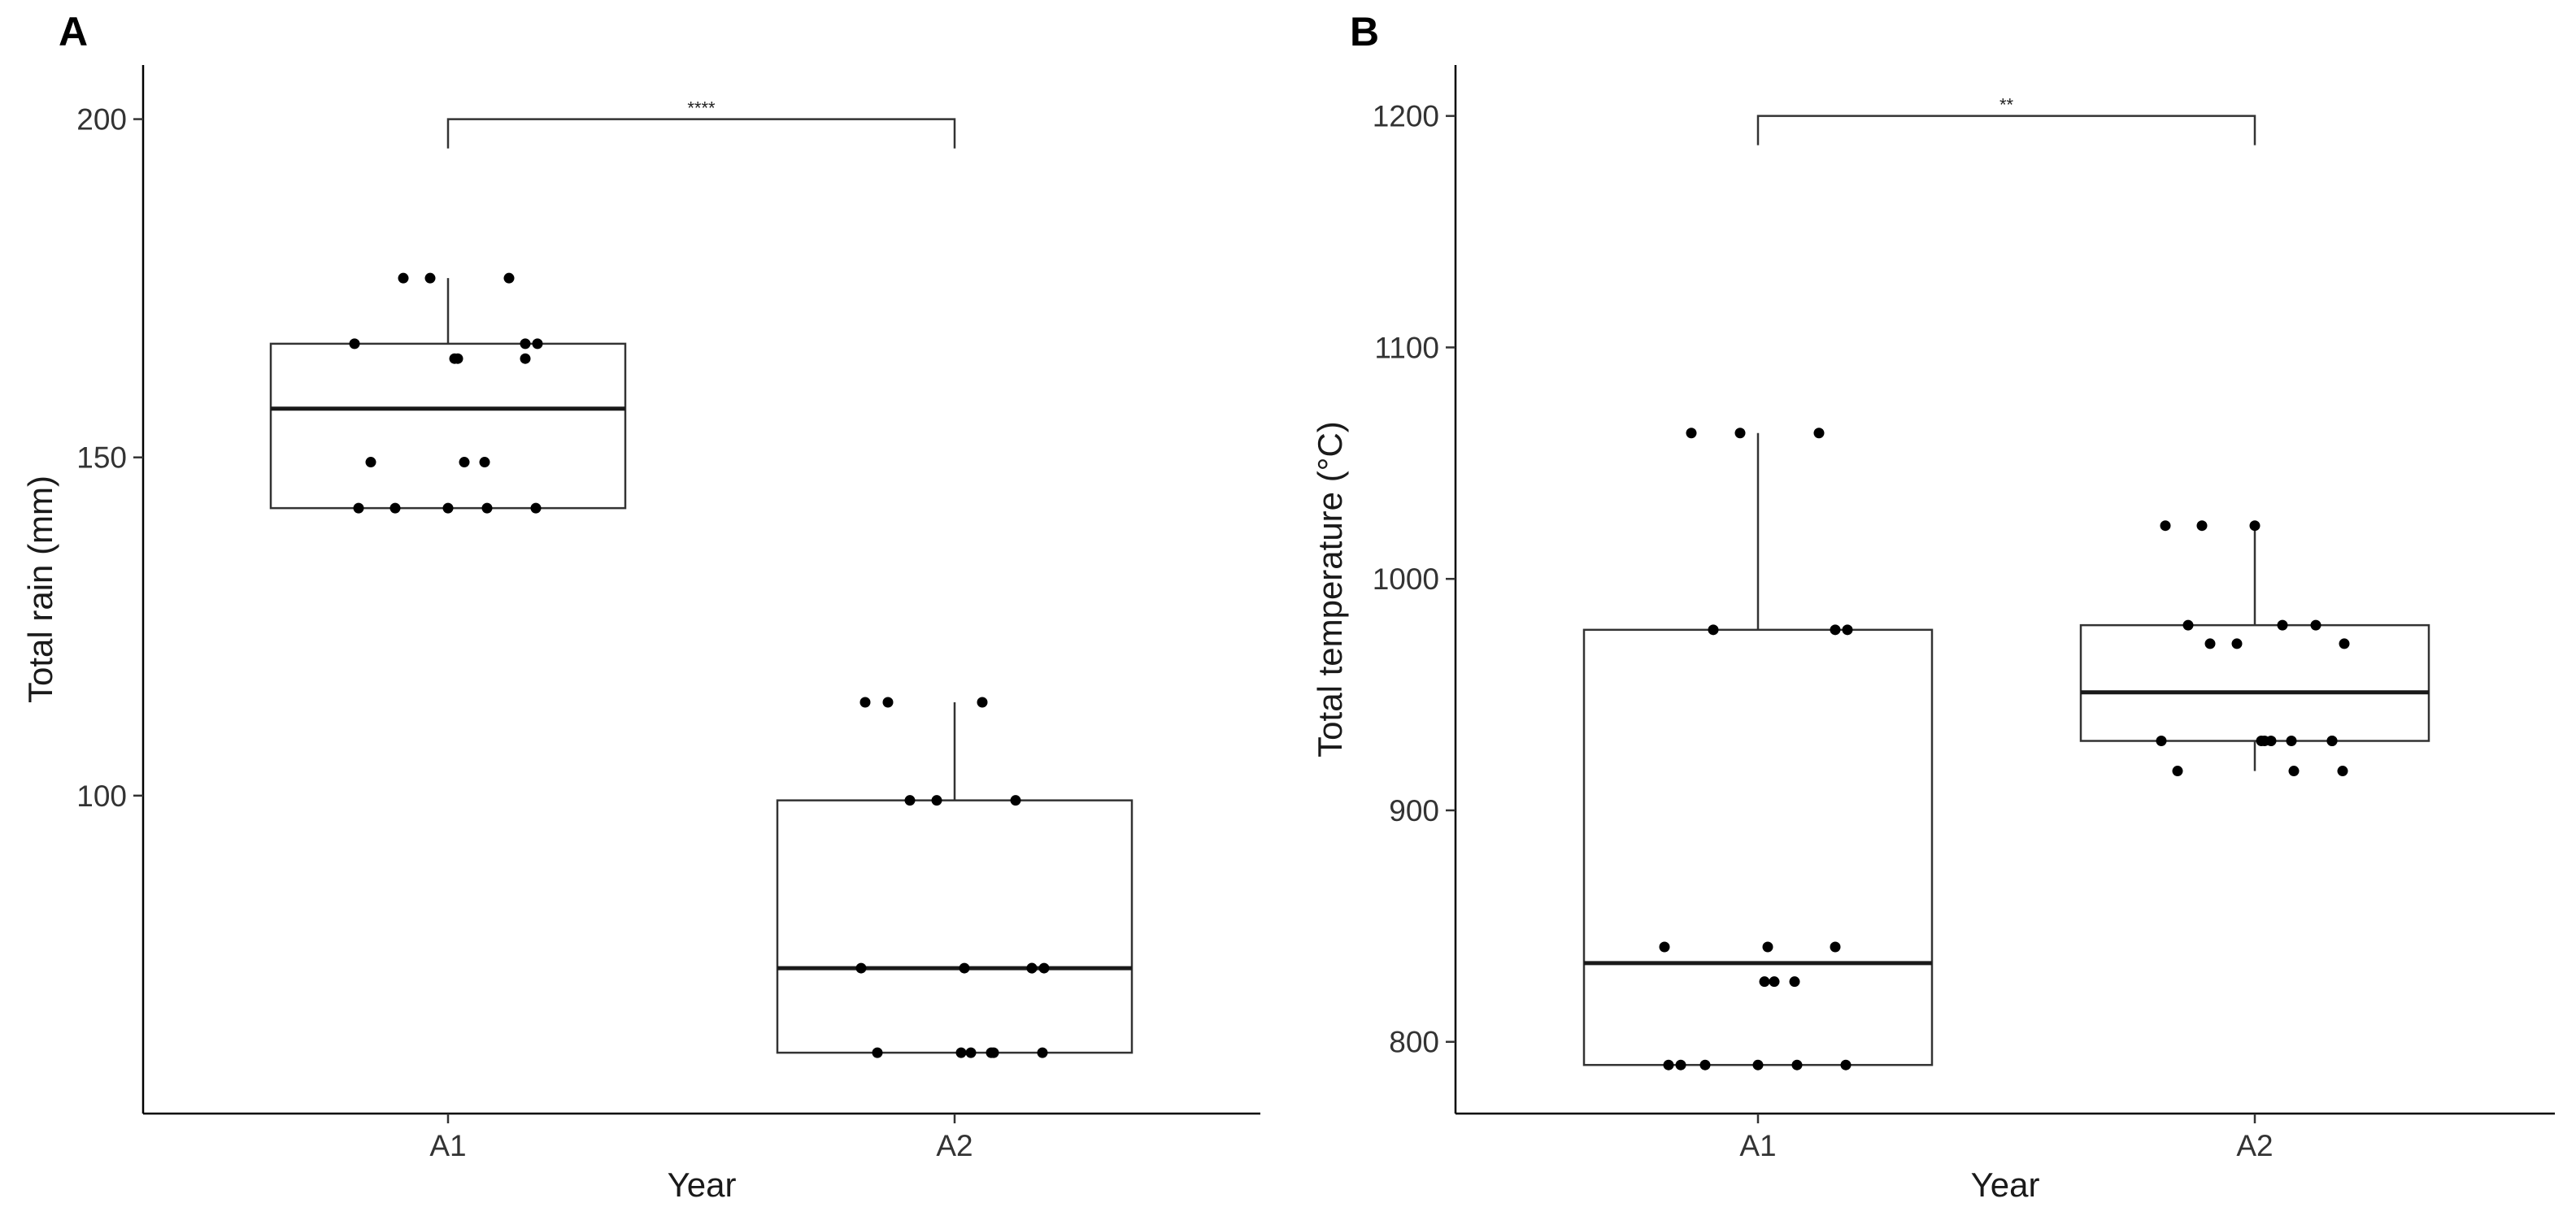 This screenshot has height=1229, width=2576. Describe the element at coordinates (702, 108) in the screenshot. I see `significance-label: ****` at that location.